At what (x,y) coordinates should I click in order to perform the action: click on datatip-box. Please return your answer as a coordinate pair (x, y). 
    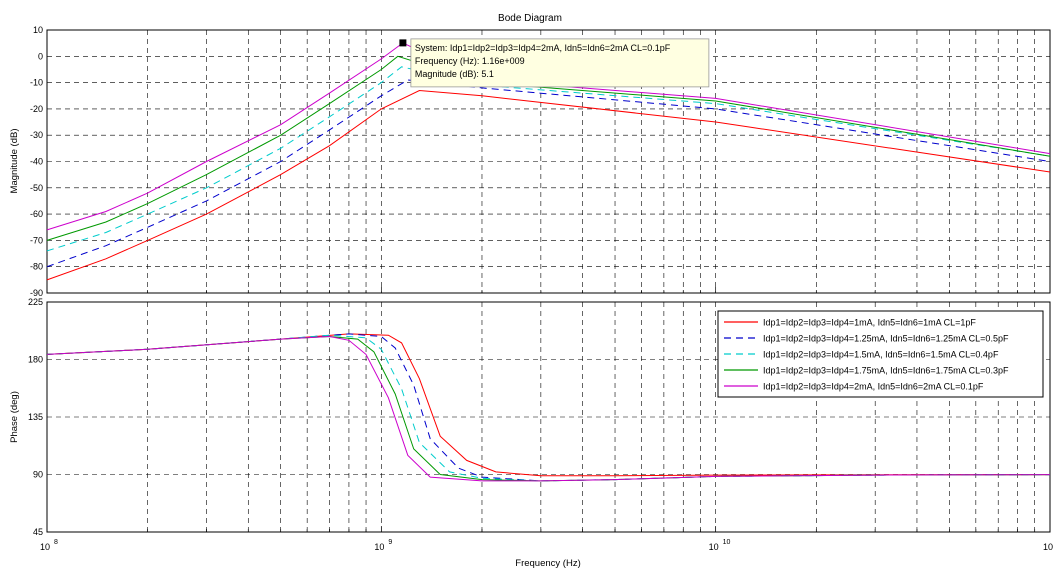
    Looking at the image, I should click on (560, 63).